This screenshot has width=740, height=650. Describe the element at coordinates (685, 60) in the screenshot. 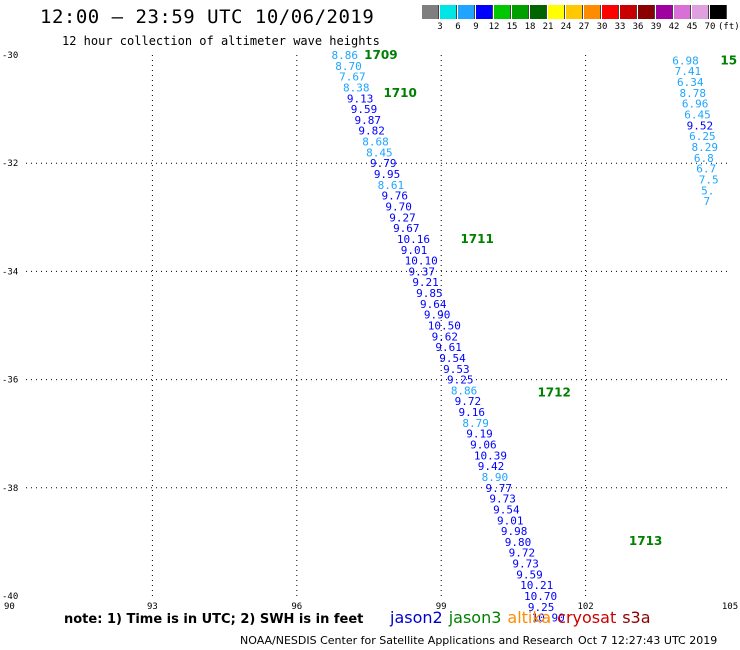

I see `wave-height-value: 6.98` at that location.